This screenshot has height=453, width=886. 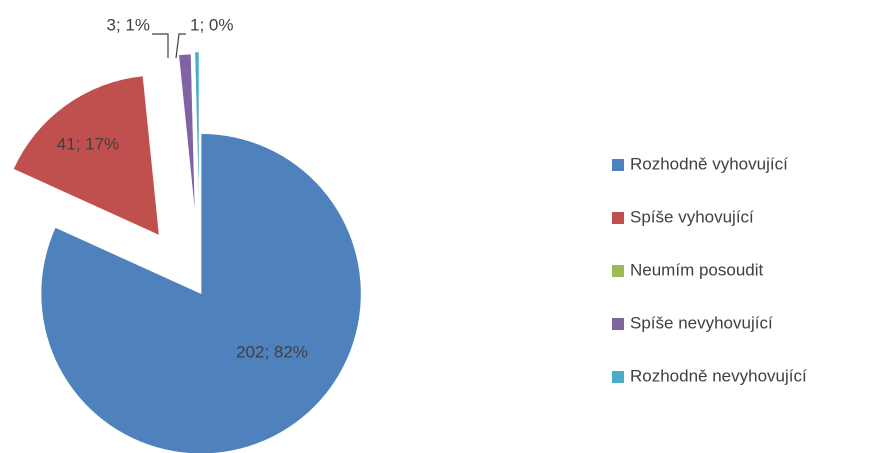 What do you see at coordinates (701, 322) in the screenshot?
I see `legend-label: Spíše nevyhovující` at bounding box center [701, 322].